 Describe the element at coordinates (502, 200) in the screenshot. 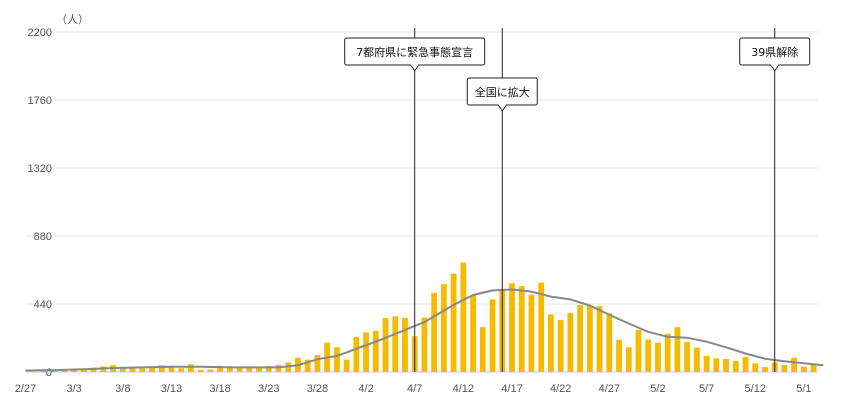

I see `annotation: 全国に拡大` at that location.